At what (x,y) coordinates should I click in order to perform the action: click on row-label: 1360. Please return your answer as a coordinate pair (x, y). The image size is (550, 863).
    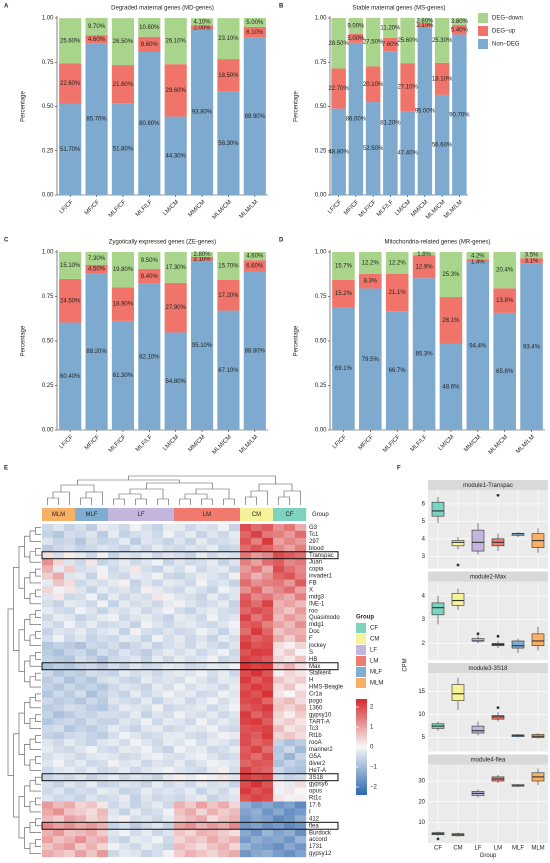
    Looking at the image, I should click on (316, 708).